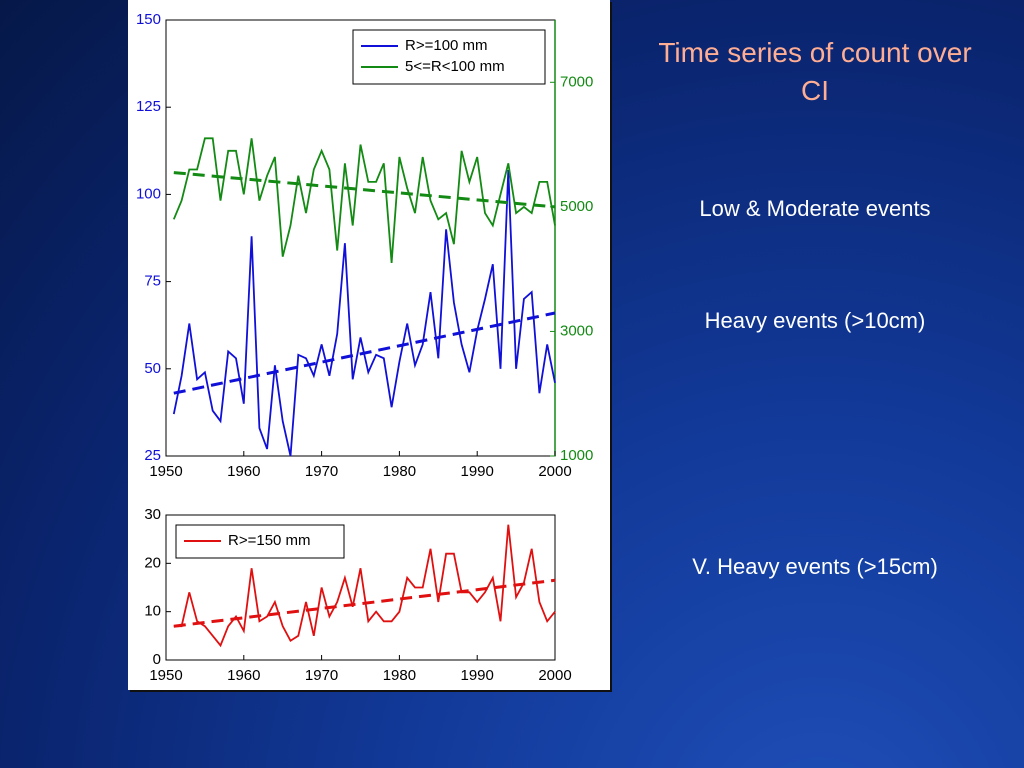 The width and height of the screenshot is (1024, 768). I want to click on legend-box, so click(449, 57).